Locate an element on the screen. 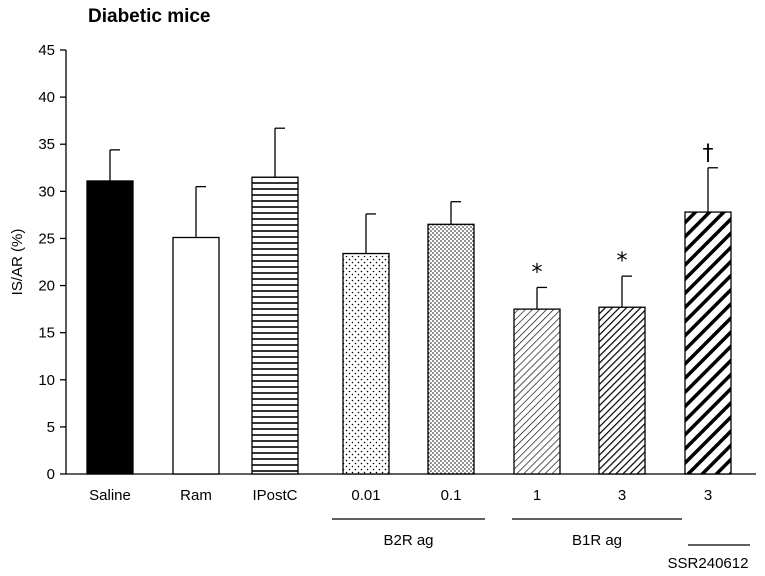  y-tick-label: 35 is located at coordinates (46, 144).